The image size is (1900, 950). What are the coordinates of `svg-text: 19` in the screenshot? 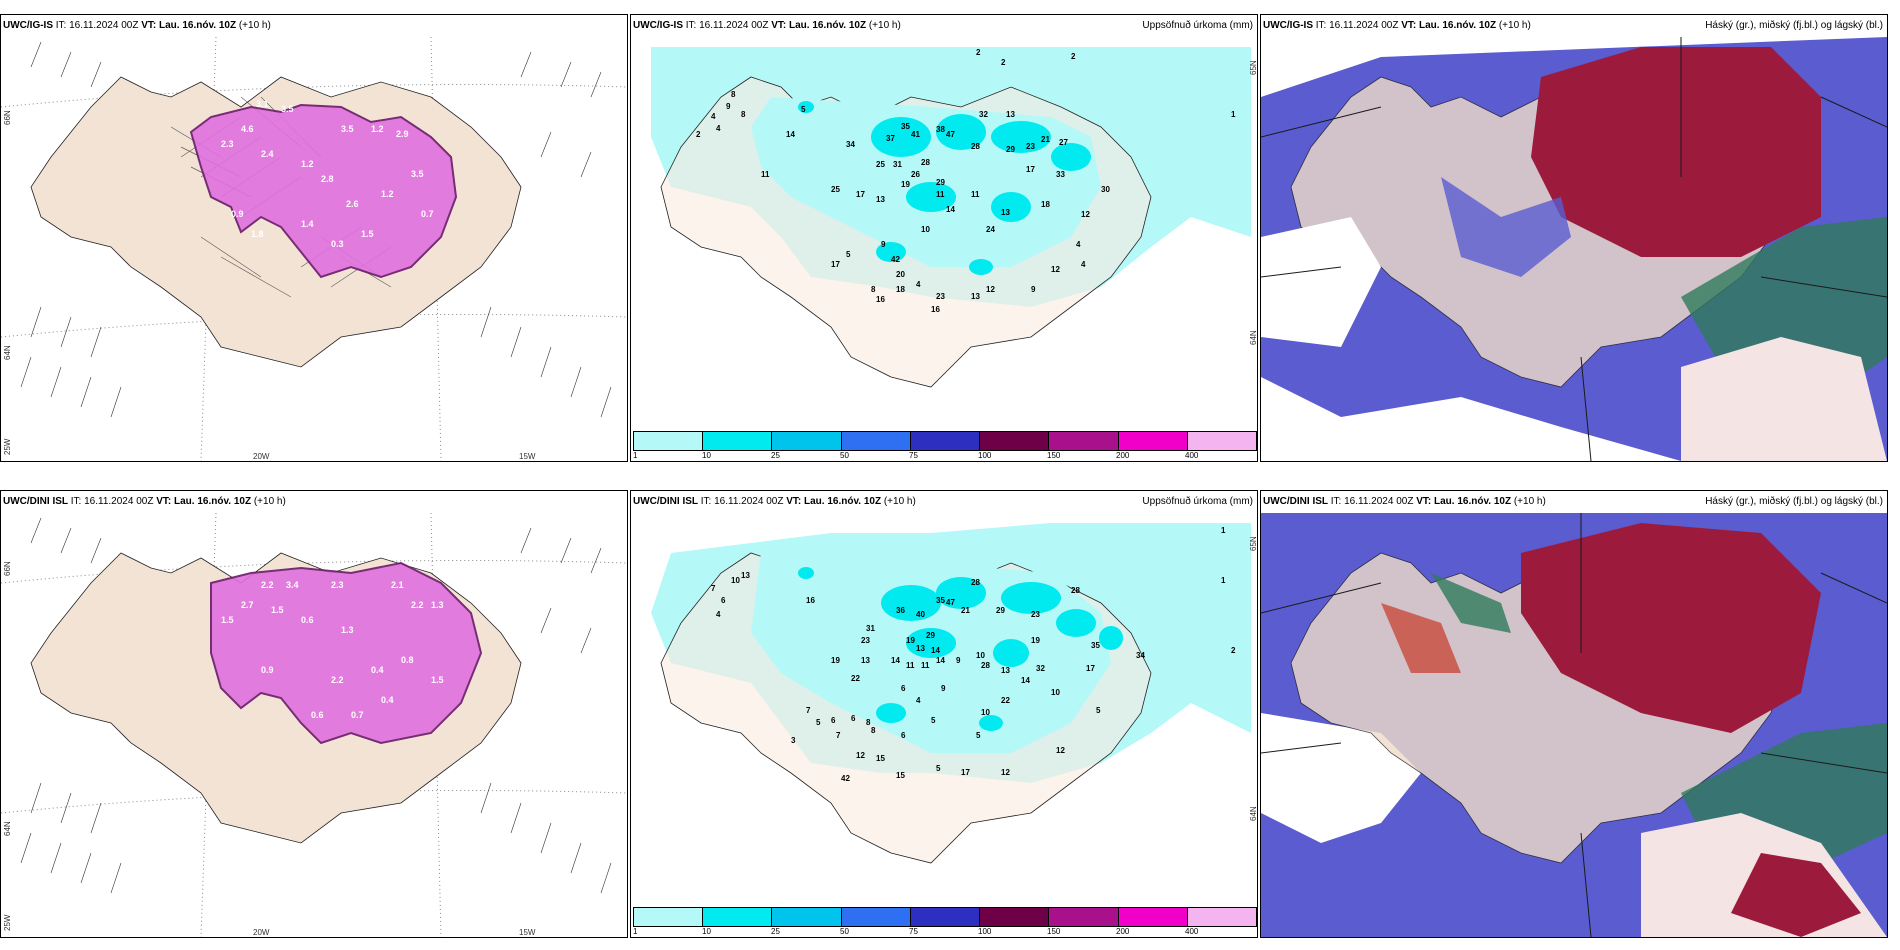 It's located at (910, 640).